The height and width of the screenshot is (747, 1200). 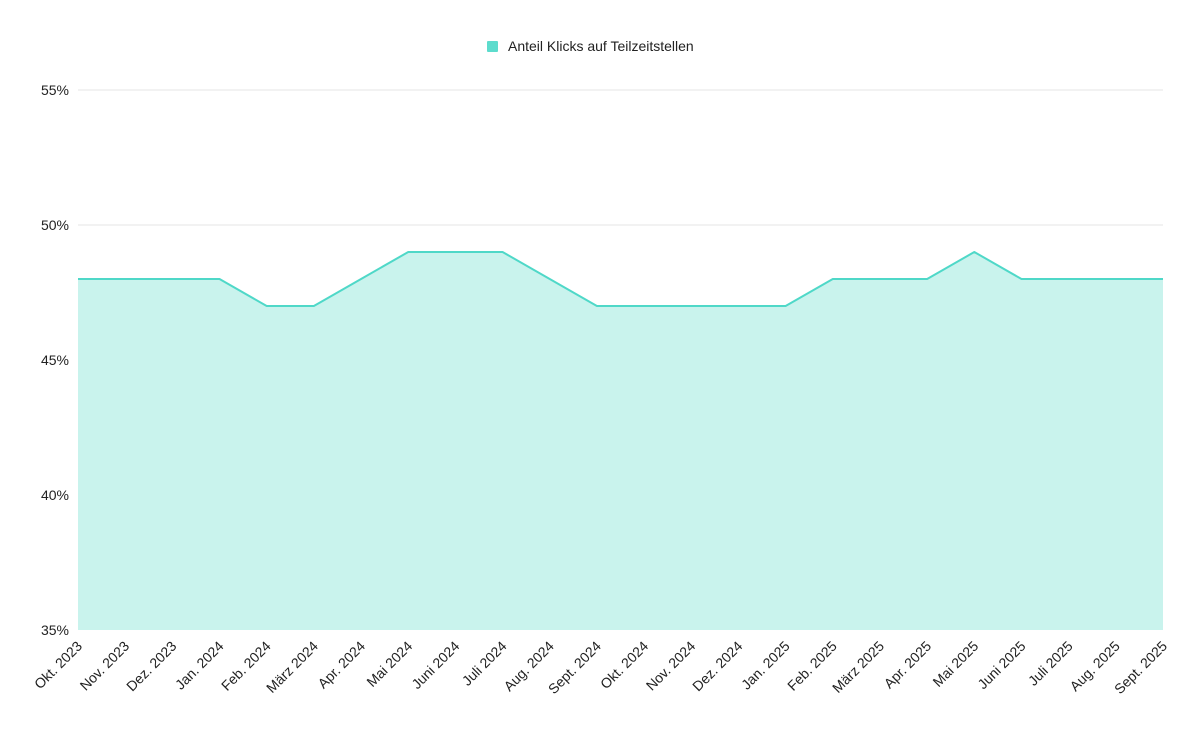 I want to click on y-axis: 35% 40% 45% 50% 55%, so click(x=55, y=360).